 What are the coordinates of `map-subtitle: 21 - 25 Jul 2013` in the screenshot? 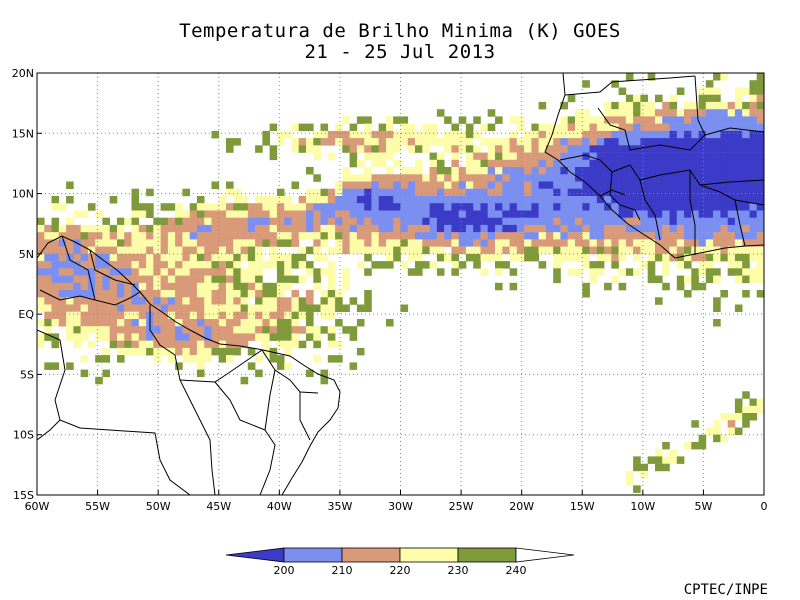 It's located at (400, 52).